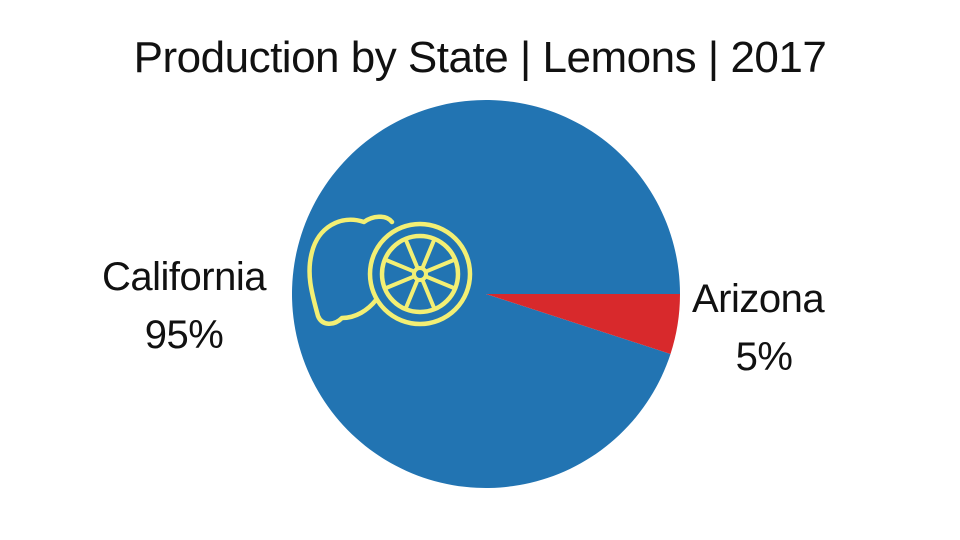 The width and height of the screenshot is (960, 540). I want to click on chart-title: Production by State | Lemons | 2017, so click(480, 57).